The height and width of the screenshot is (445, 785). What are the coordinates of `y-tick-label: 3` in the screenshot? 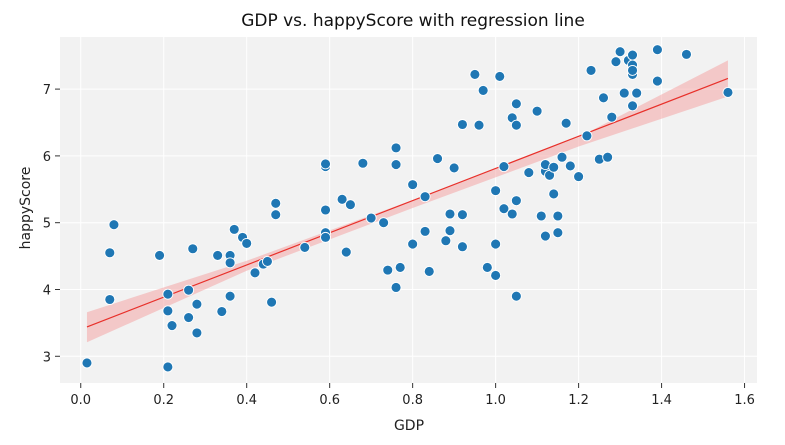 It's located at (47, 357).